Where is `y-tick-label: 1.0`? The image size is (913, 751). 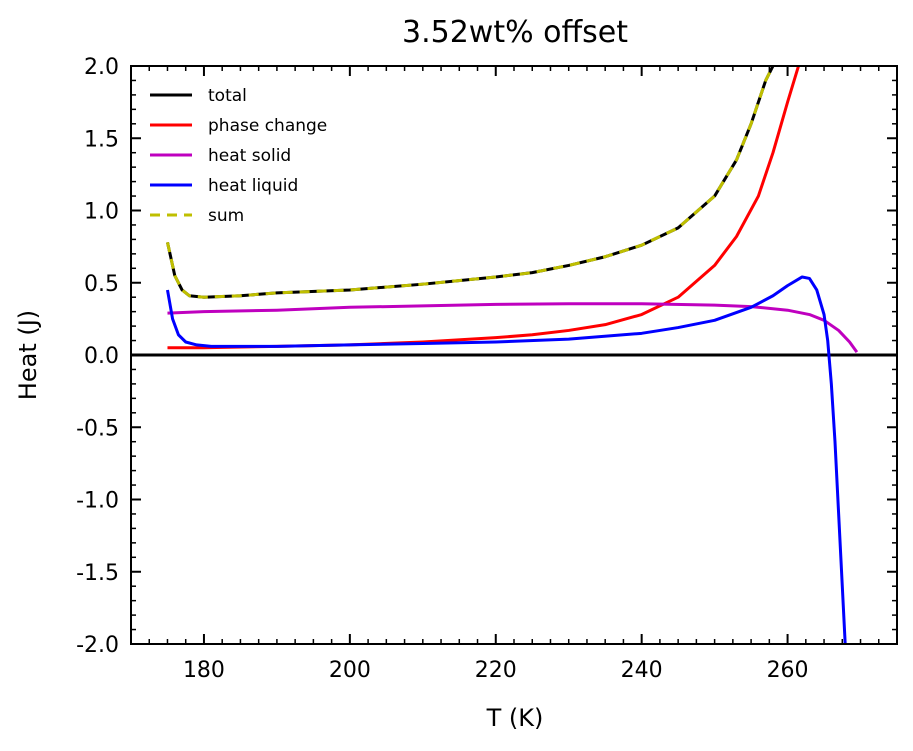
y-tick-label: 1.0 is located at coordinates (101, 212).